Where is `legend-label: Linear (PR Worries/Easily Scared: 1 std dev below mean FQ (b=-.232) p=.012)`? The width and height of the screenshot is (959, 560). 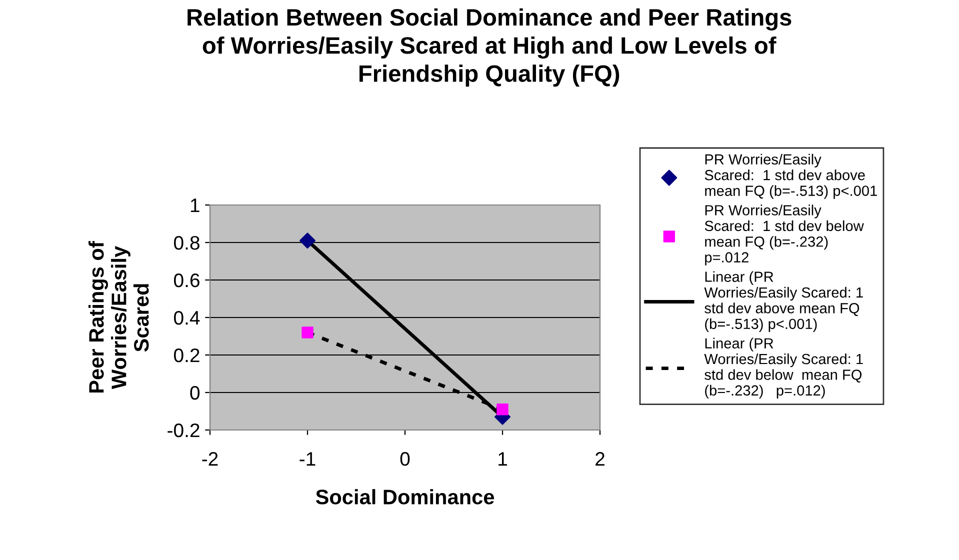
legend-label: Linear (PR Worries/Easily Scared: 1 std dev below mean FQ (b=-.232) p=.012) is located at coordinates (783, 368).